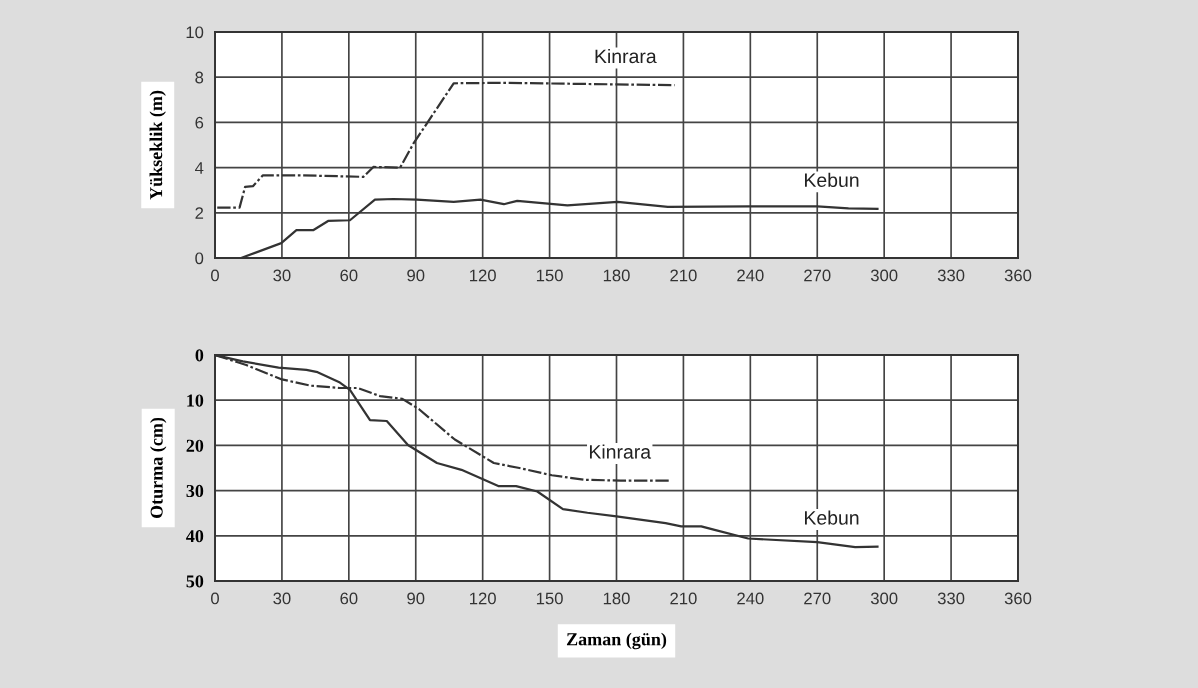 This screenshot has width=1198, height=688. I want to click on y-tick-label: 50, so click(195, 581).